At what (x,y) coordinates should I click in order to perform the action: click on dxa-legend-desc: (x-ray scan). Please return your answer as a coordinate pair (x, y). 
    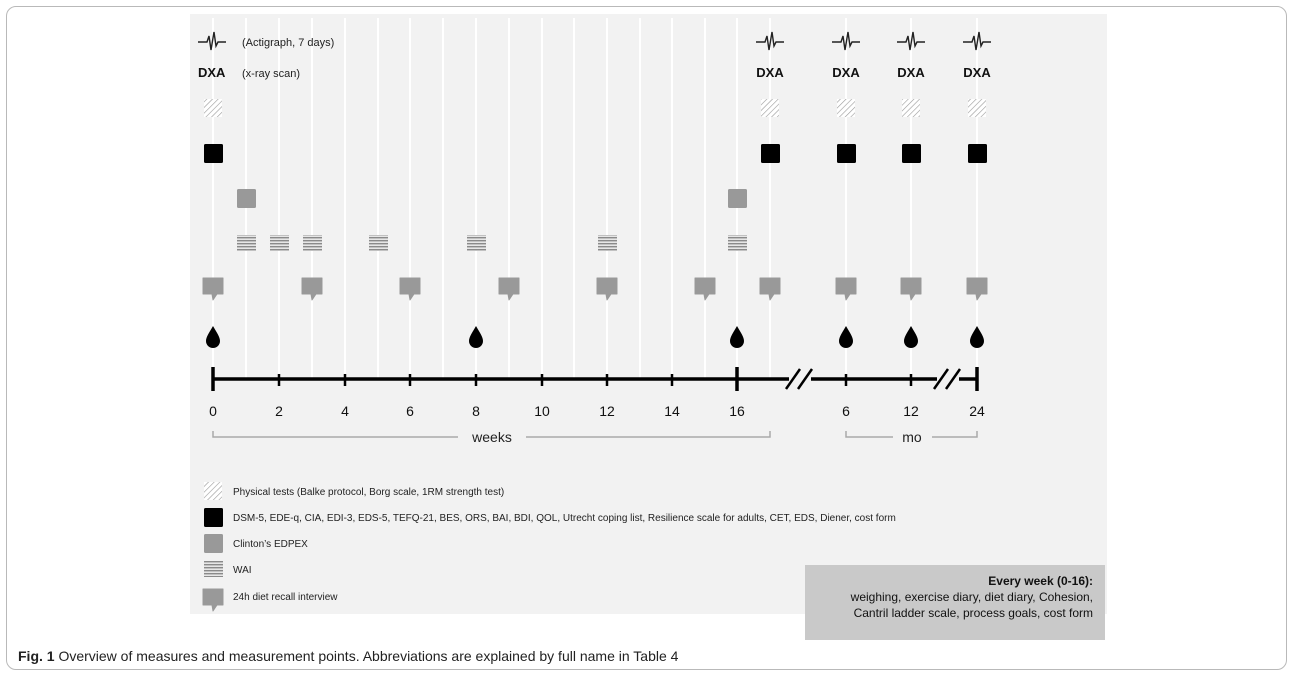
    Looking at the image, I should click on (271, 74).